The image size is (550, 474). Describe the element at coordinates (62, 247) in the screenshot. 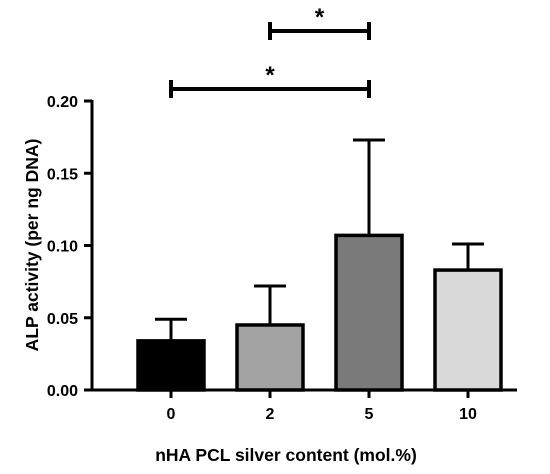

I see `y-tick-label: 0.10` at that location.